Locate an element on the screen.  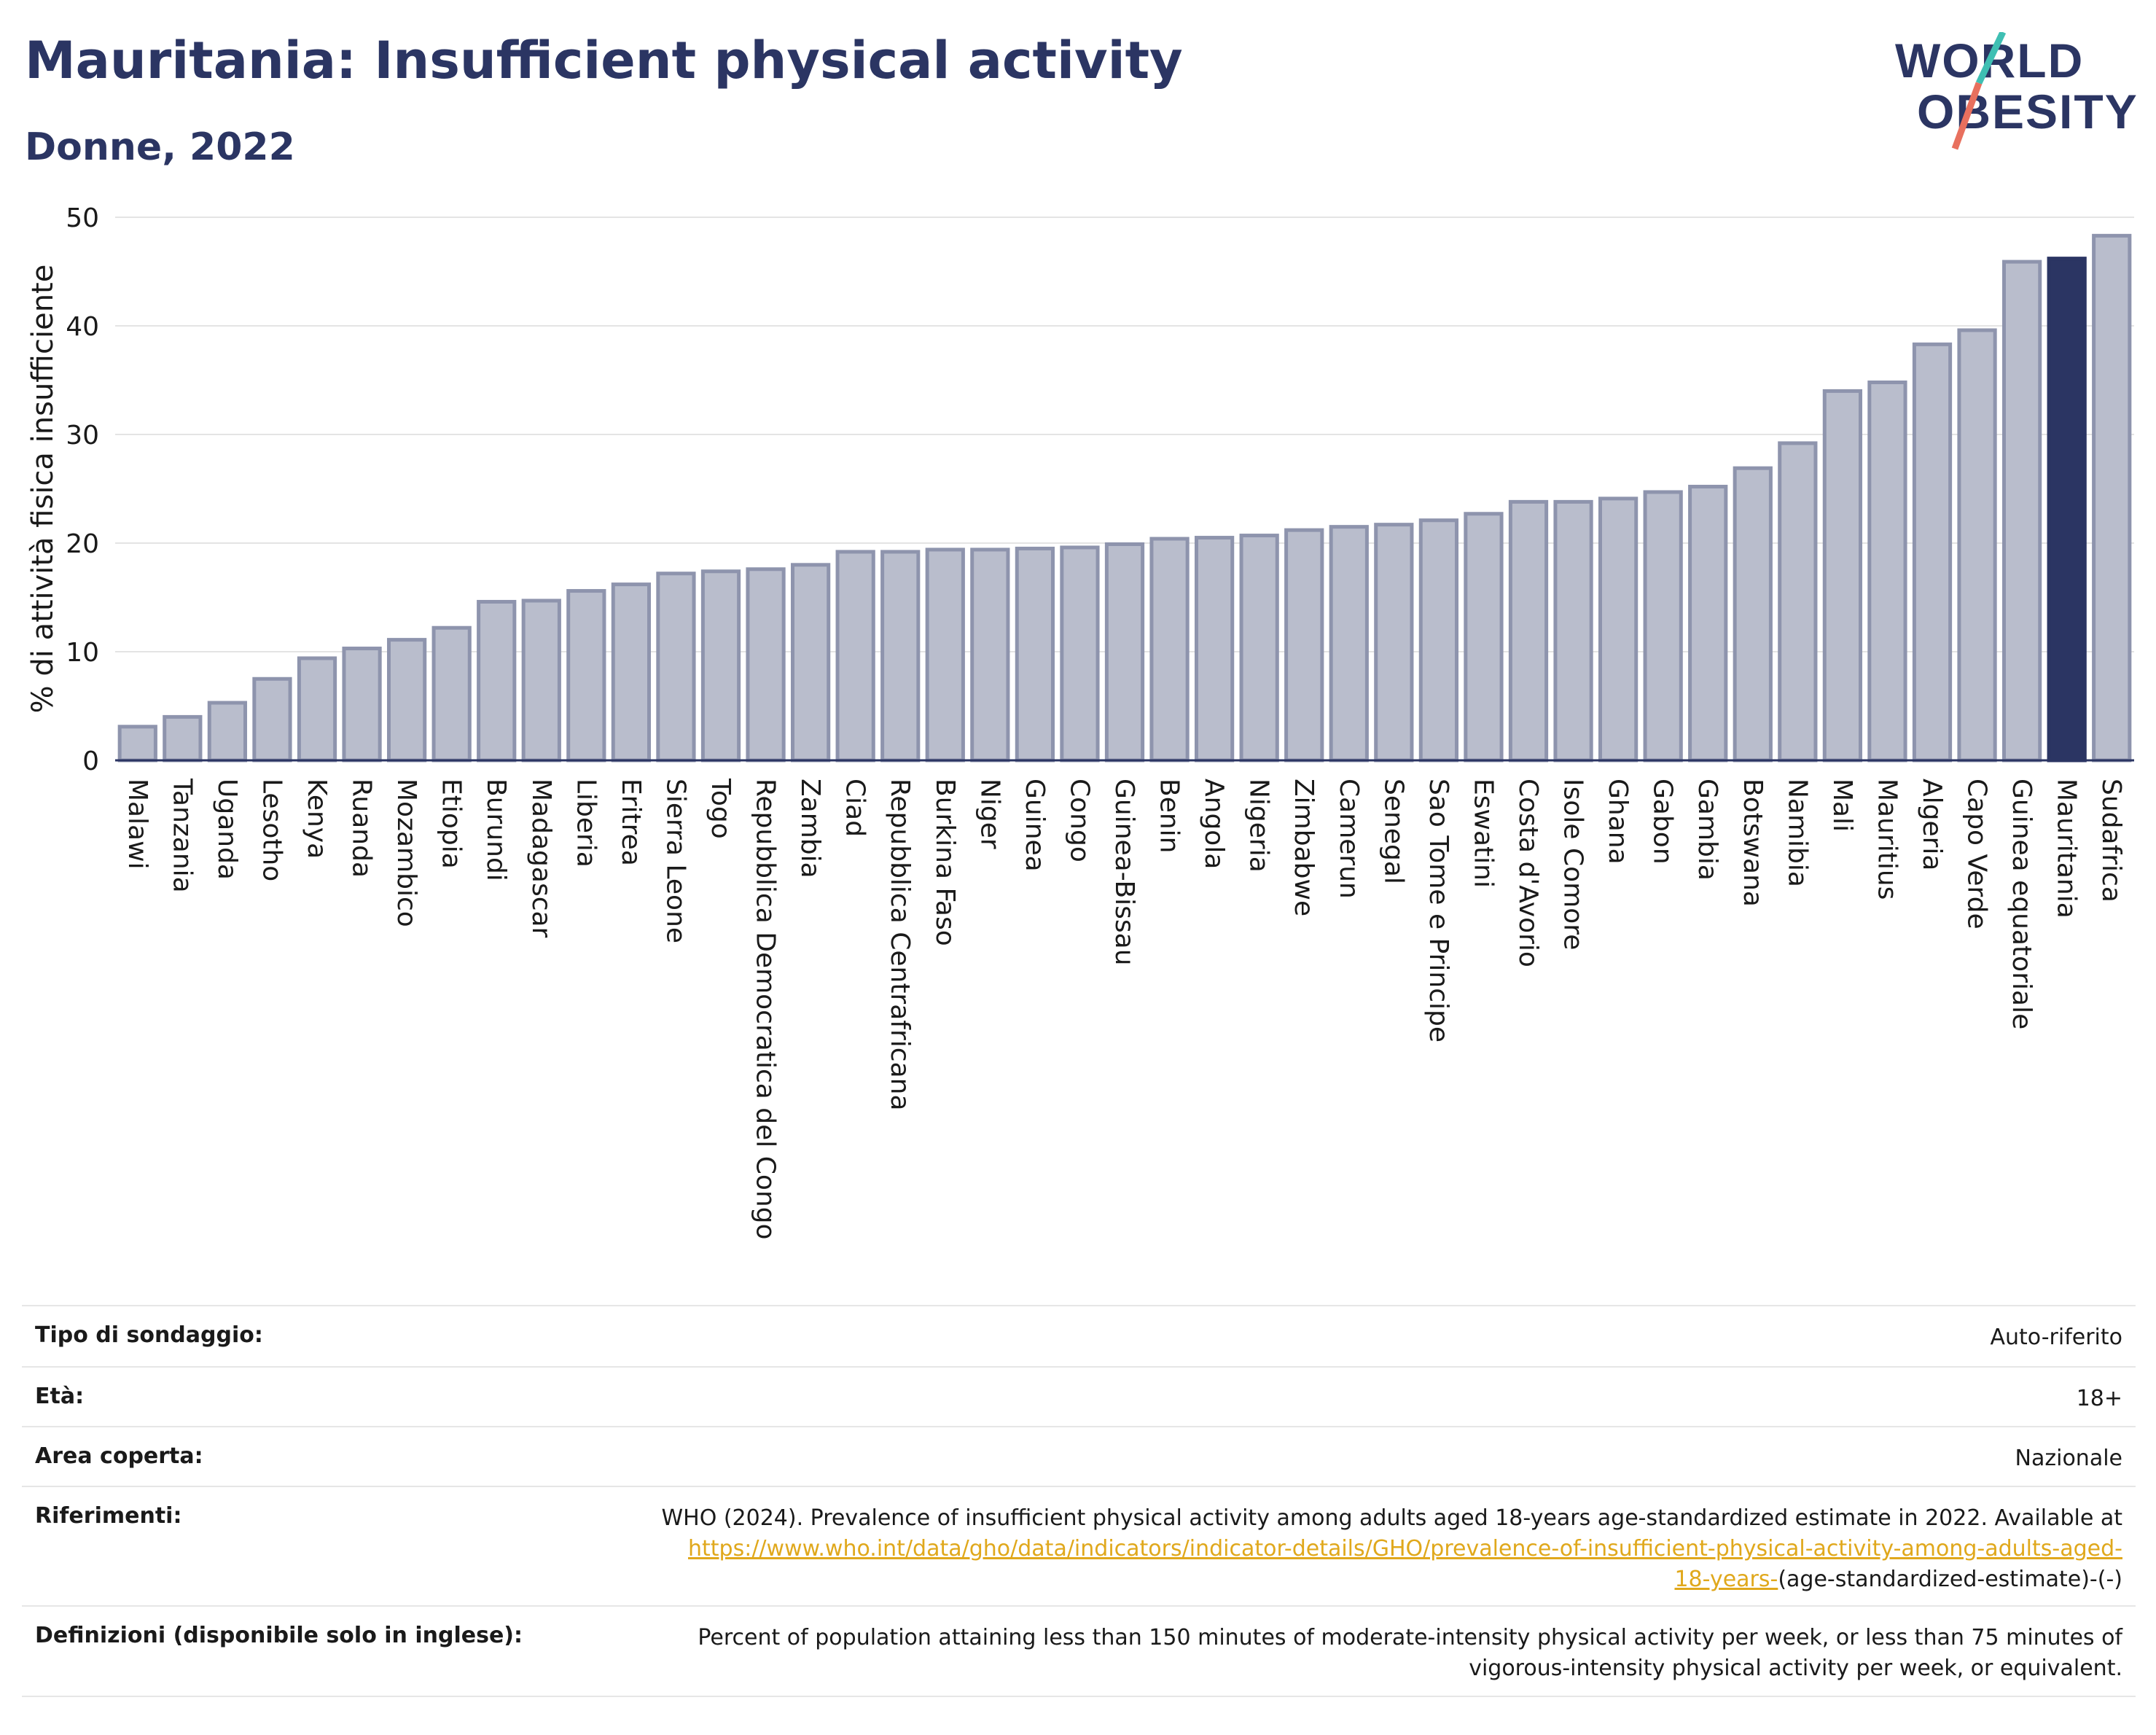
x-tick-label: Tanzania is located at coordinates (182, 835).